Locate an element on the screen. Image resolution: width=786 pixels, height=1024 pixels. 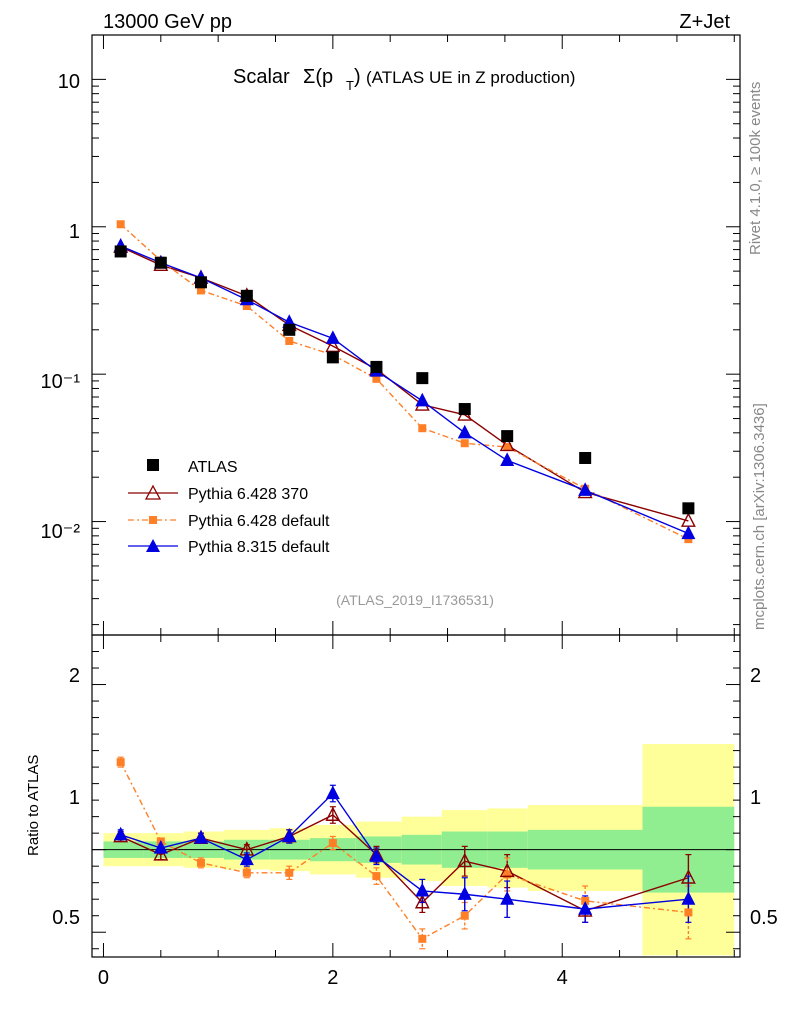
header-process: Z+Jet is located at coordinates (704, 22).